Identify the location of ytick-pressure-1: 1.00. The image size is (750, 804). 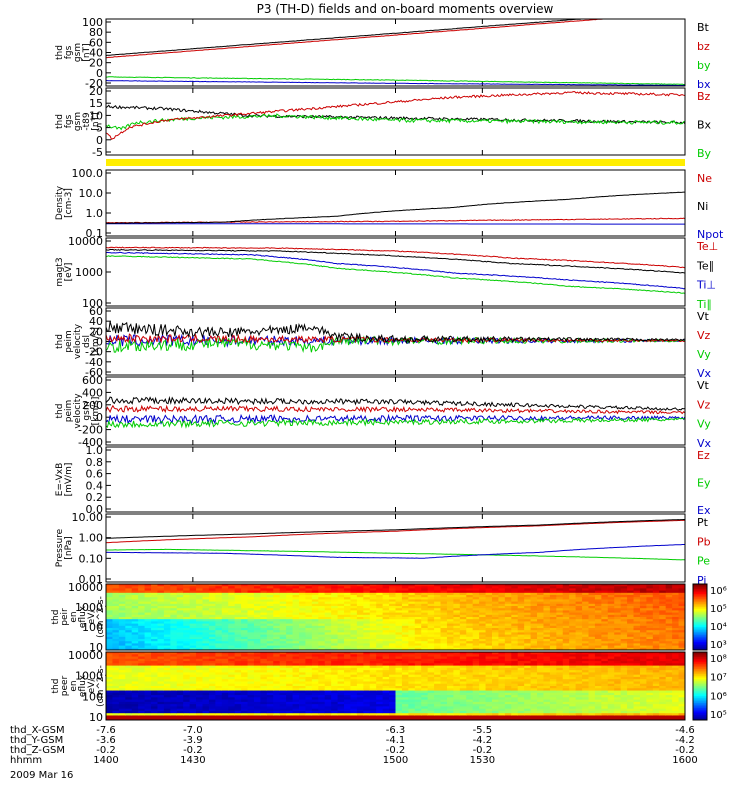
(91, 538).